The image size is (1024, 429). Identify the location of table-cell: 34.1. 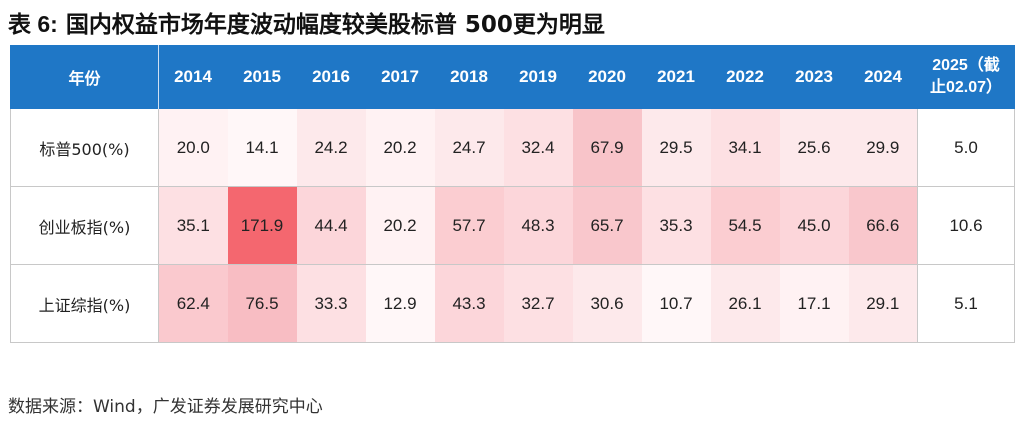
(745, 148).